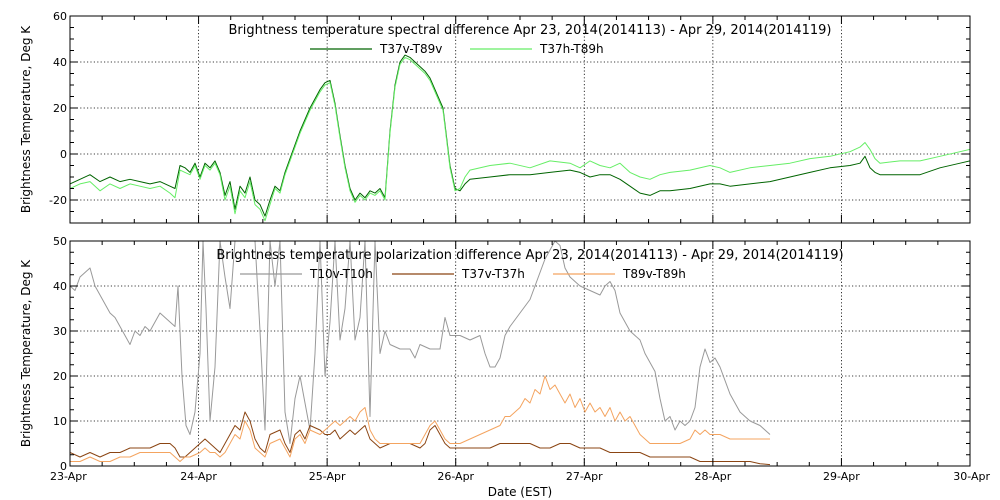 The height and width of the screenshot is (500, 1000). Describe the element at coordinates (60, 241) in the screenshot. I see `y-tick-label: 50` at that location.